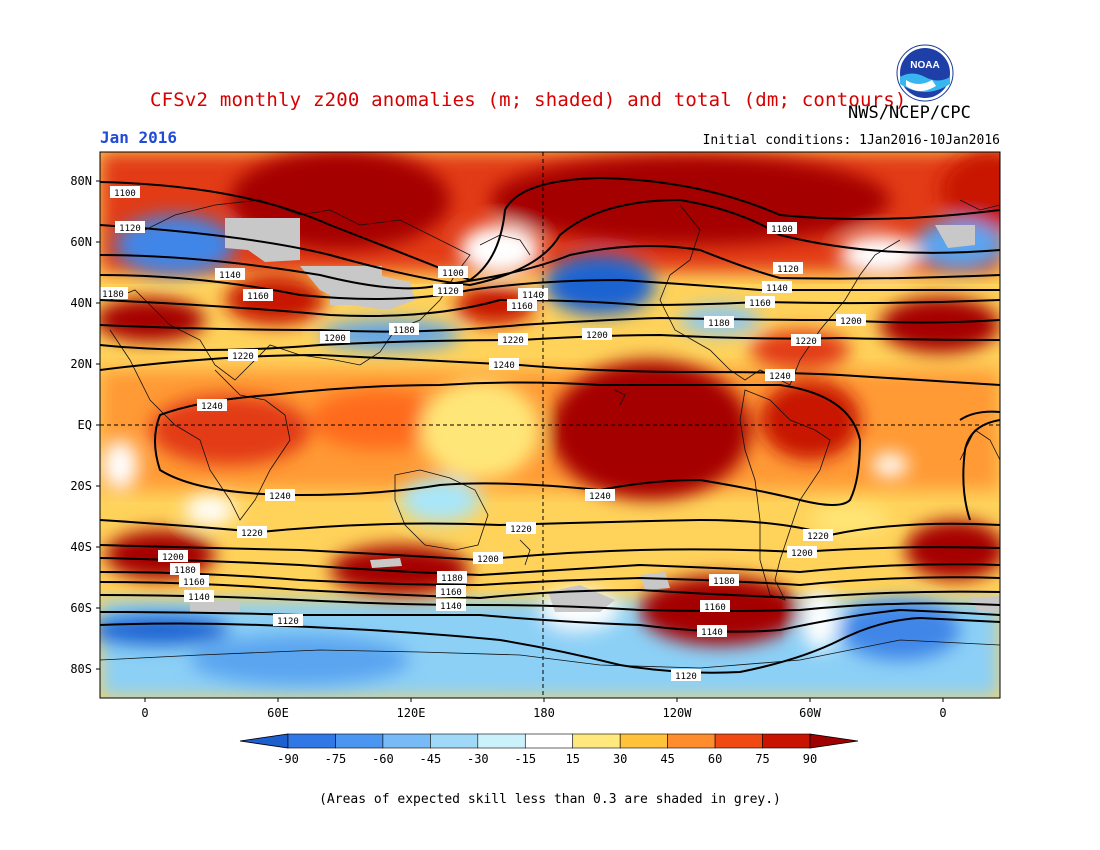  What do you see at coordinates (81, 303) in the screenshot?
I see `lat-label: 40N` at bounding box center [81, 303].